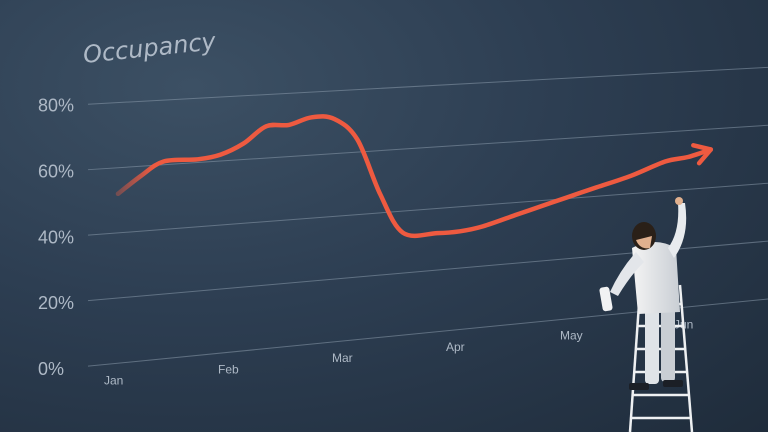  I want to click on x-tick-label: Apr, so click(455, 347).